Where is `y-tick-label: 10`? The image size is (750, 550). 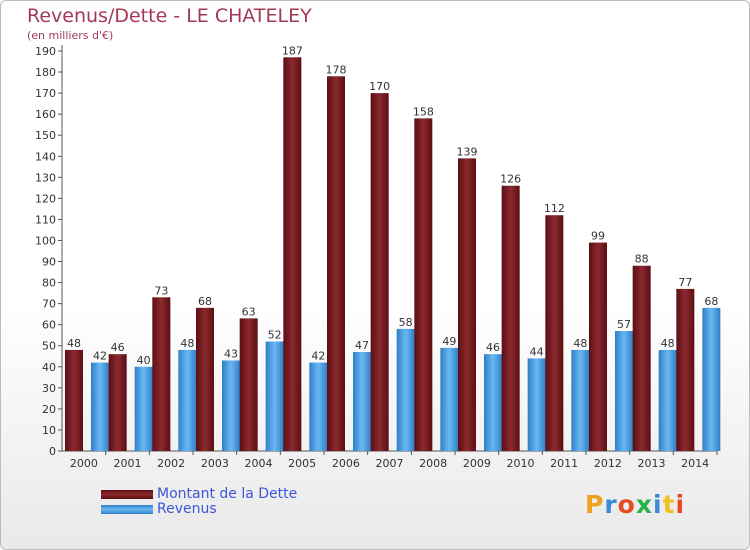 y-tick-label: 10 is located at coordinates (49, 430).